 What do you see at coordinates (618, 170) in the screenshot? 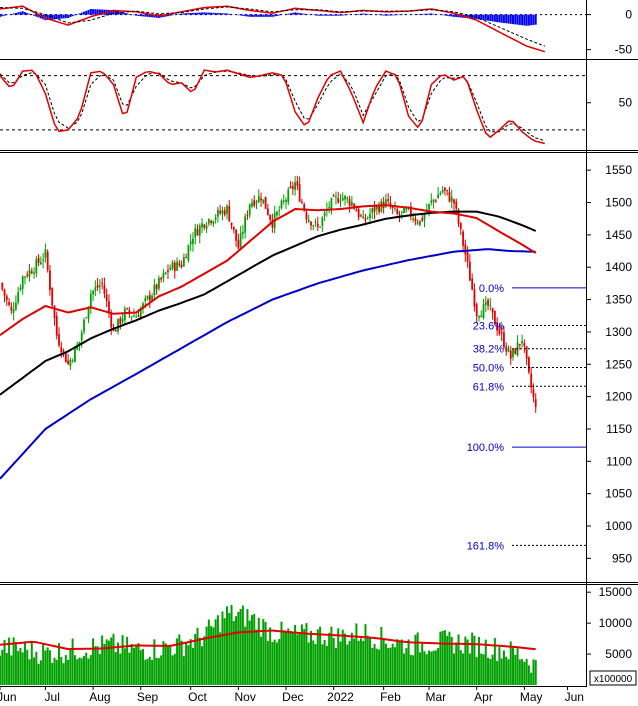
I see `price-axis-tick-label: 1550` at bounding box center [618, 170].